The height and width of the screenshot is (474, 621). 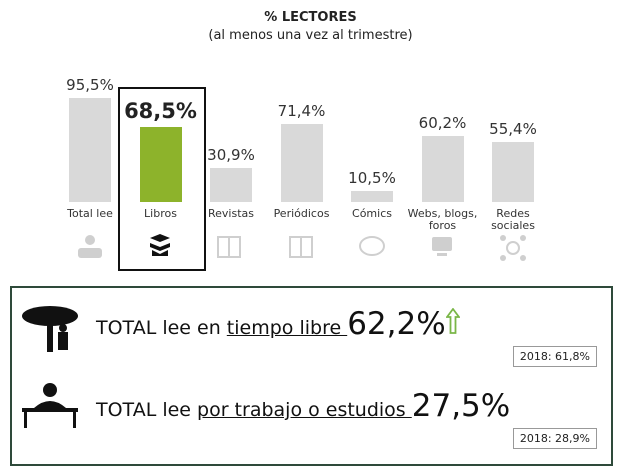 I want to click on category-label: Libros, so click(x=160, y=213).